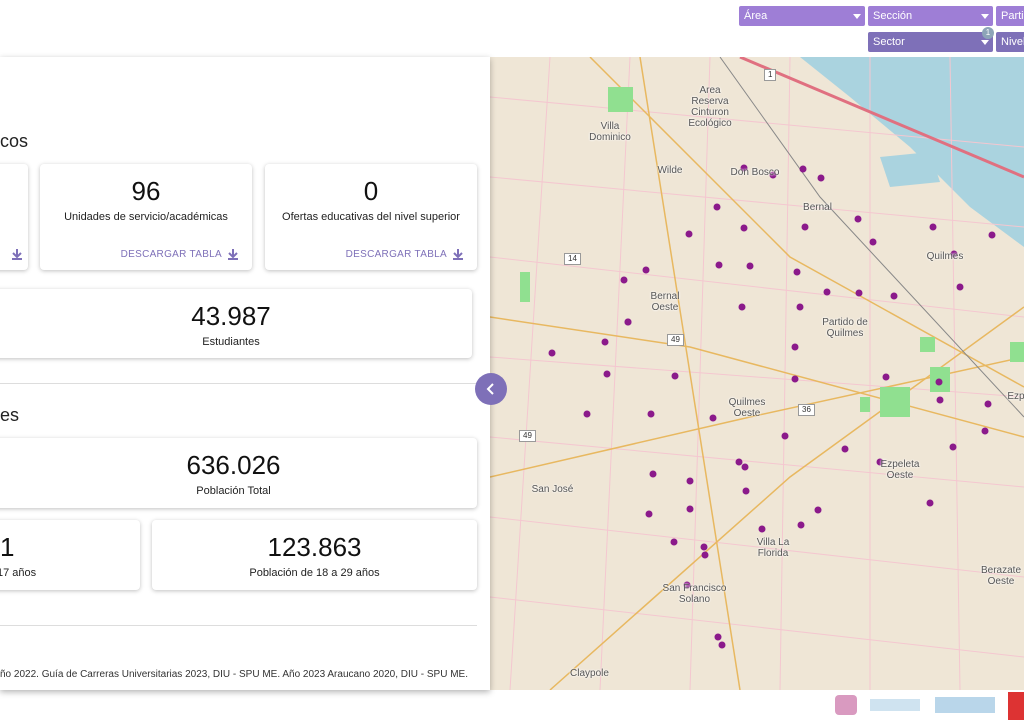 The image size is (1024, 720). I want to click on stat-value: 96, so click(146, 191).